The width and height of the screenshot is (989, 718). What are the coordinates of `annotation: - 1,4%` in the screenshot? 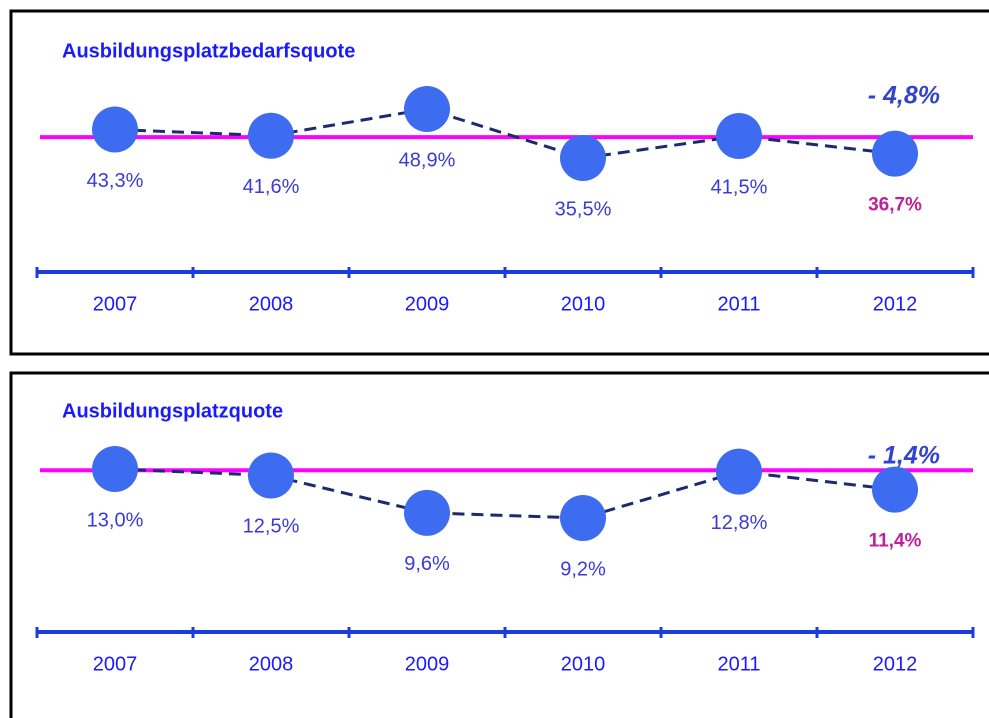 It's located at (904, 456).